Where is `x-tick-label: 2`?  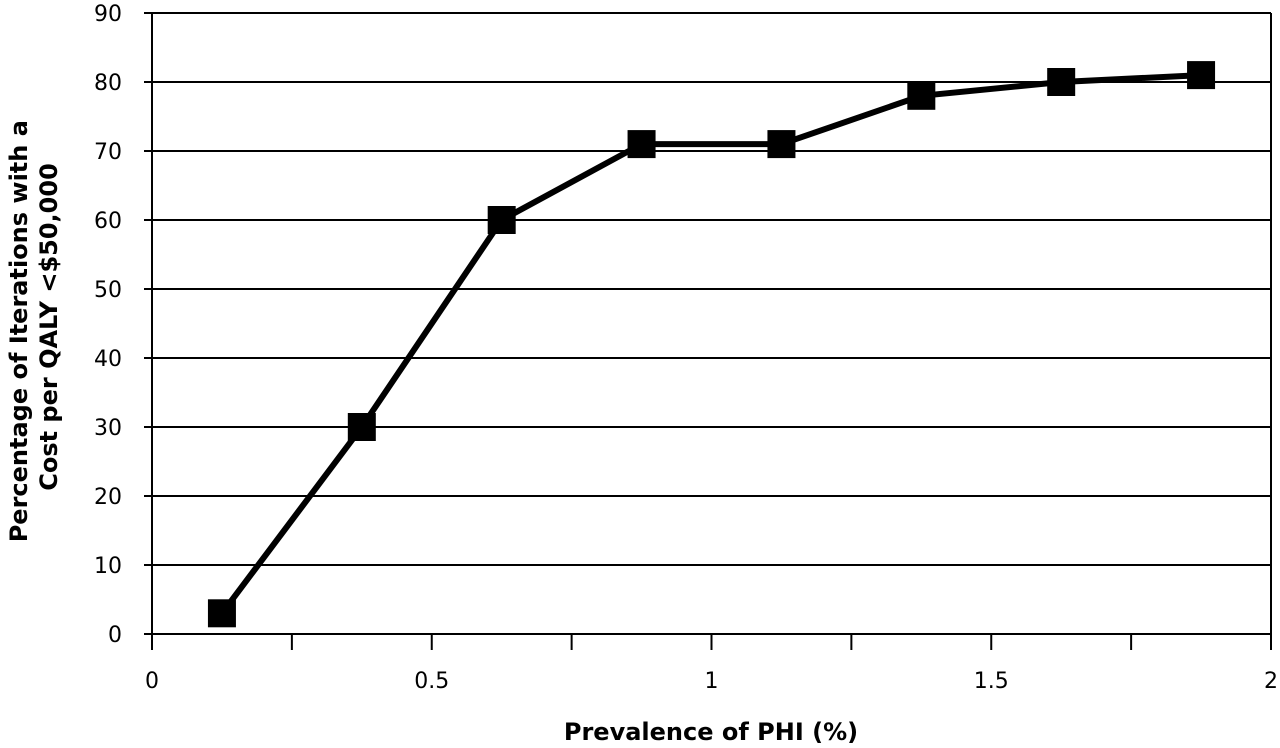 x-tick-label: 2 is located at coordinates (1271, 681).